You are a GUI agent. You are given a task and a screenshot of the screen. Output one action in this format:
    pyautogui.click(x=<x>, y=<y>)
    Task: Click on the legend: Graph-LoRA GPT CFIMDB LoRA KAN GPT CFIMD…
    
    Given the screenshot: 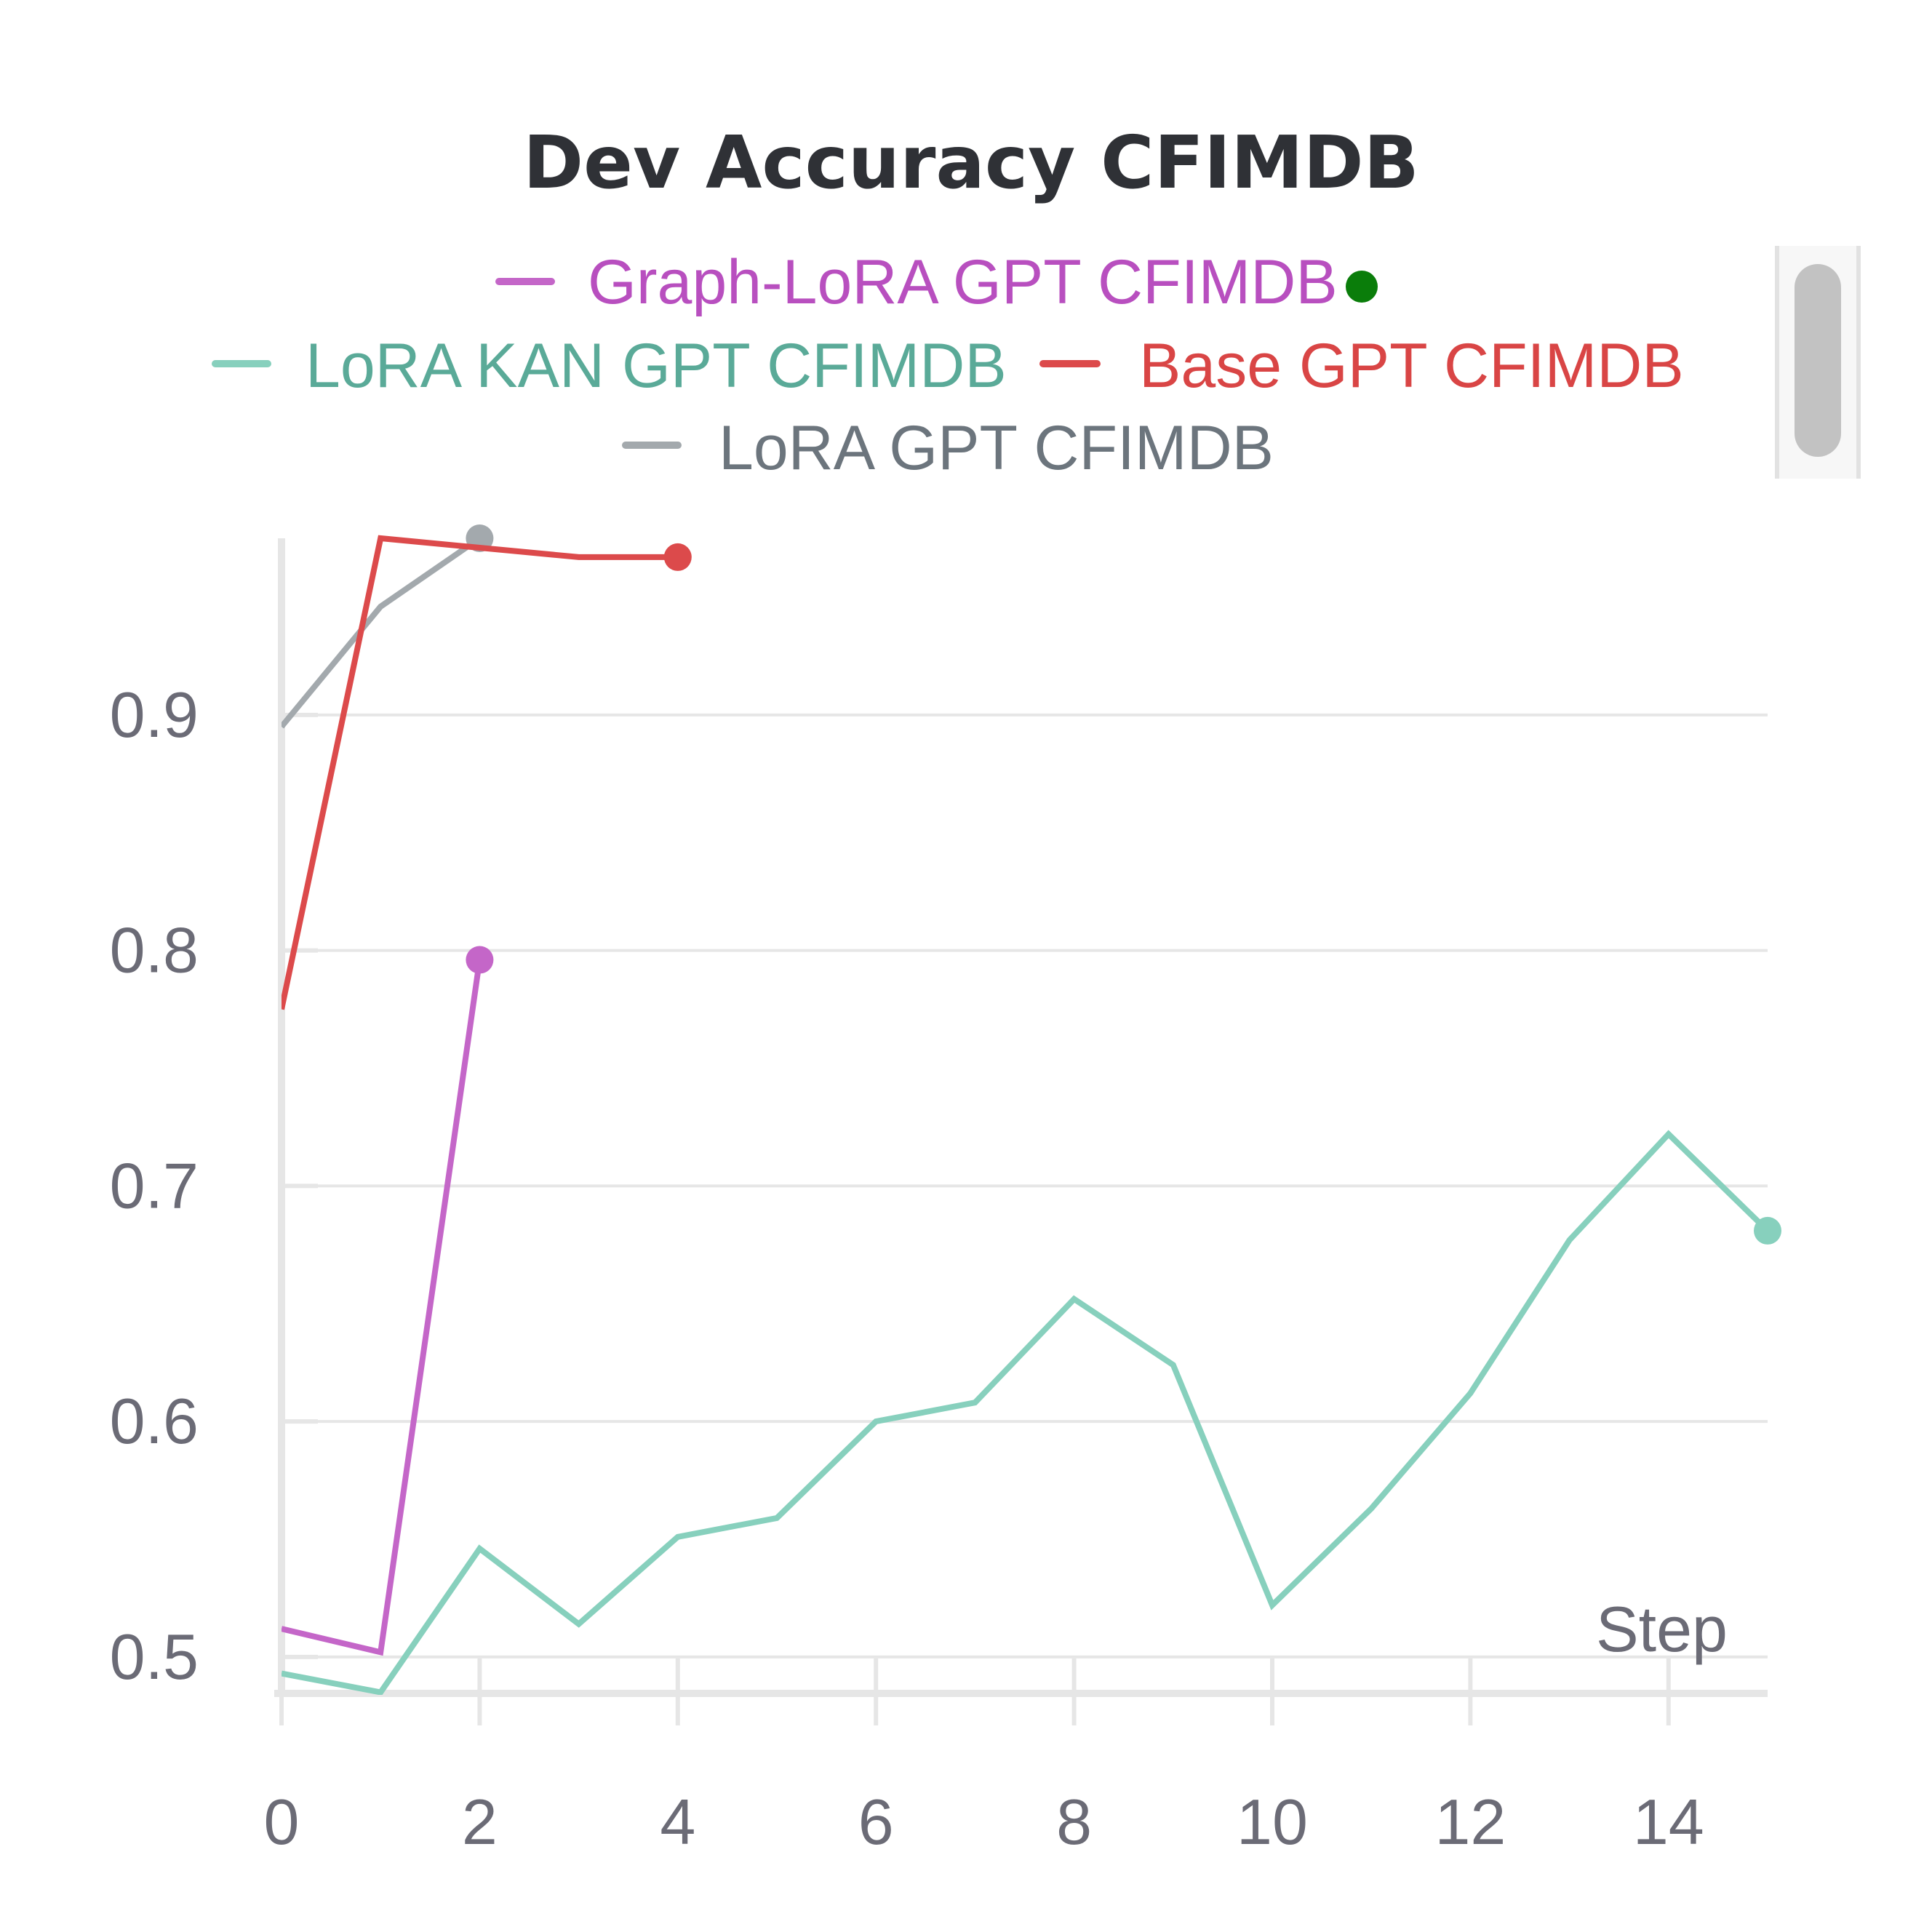 What is the action you would take?
    pyautogui.click(x=948, y=365)
    